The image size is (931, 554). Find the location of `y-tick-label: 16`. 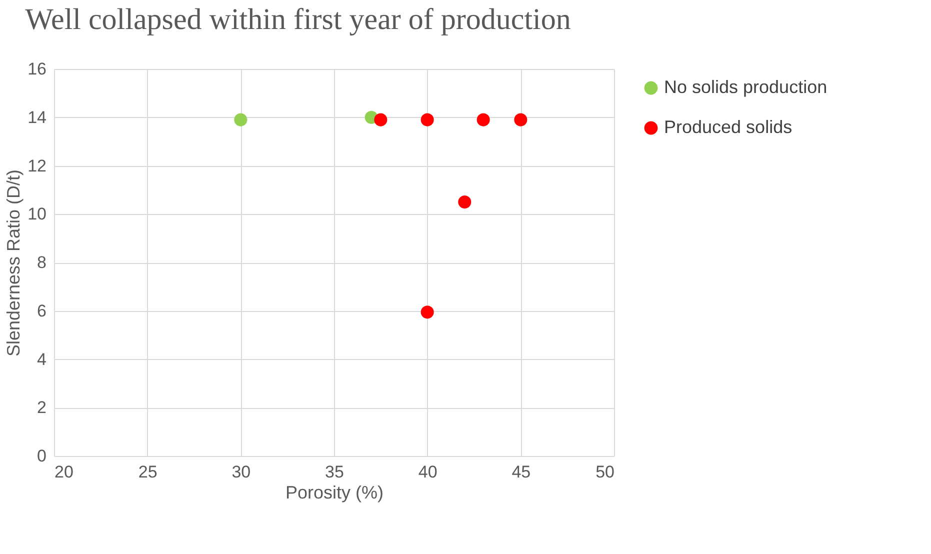

y-tick-label: 16 is located at coordinates (37, 69).